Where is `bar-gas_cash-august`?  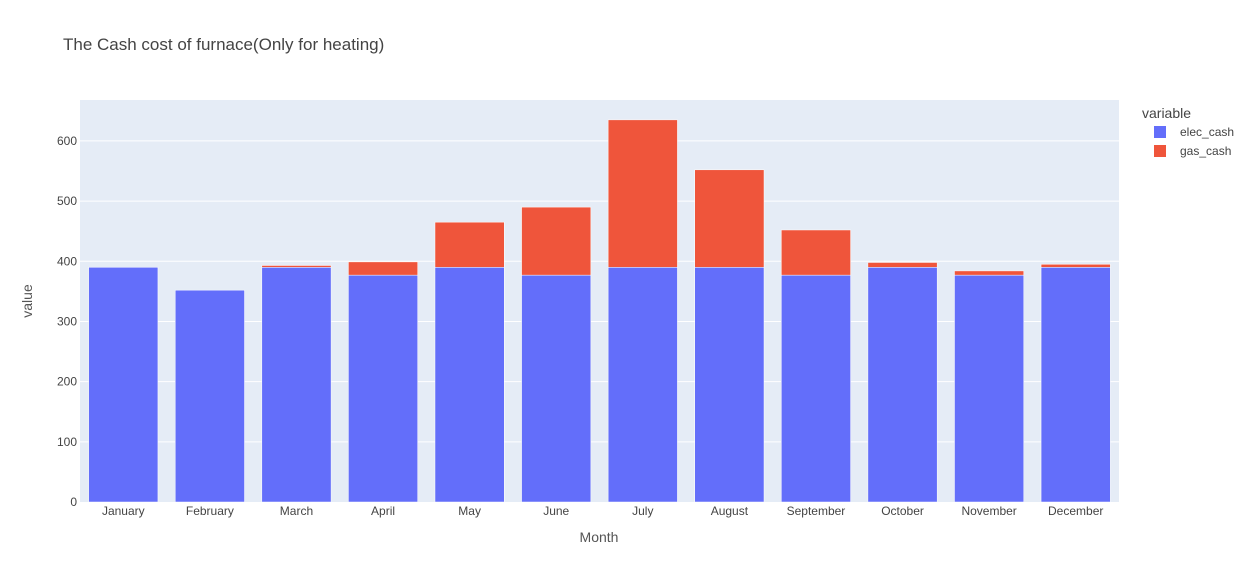
bar-gas_cash-august is located at coordinates (729, 218).